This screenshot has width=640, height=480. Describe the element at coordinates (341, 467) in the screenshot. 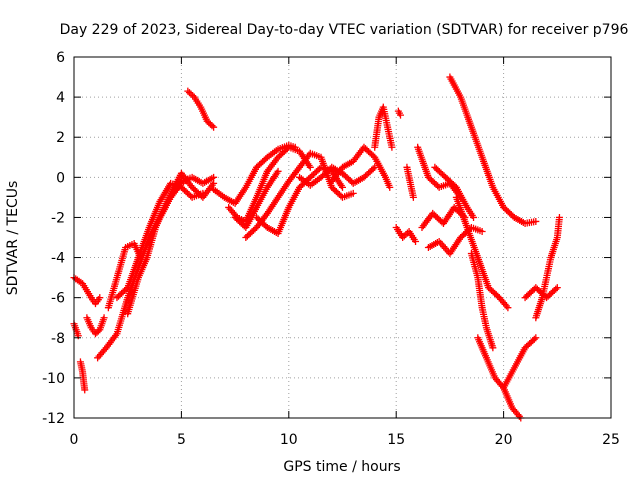

I see `x-axis-label: GPS time / hours` at that location.